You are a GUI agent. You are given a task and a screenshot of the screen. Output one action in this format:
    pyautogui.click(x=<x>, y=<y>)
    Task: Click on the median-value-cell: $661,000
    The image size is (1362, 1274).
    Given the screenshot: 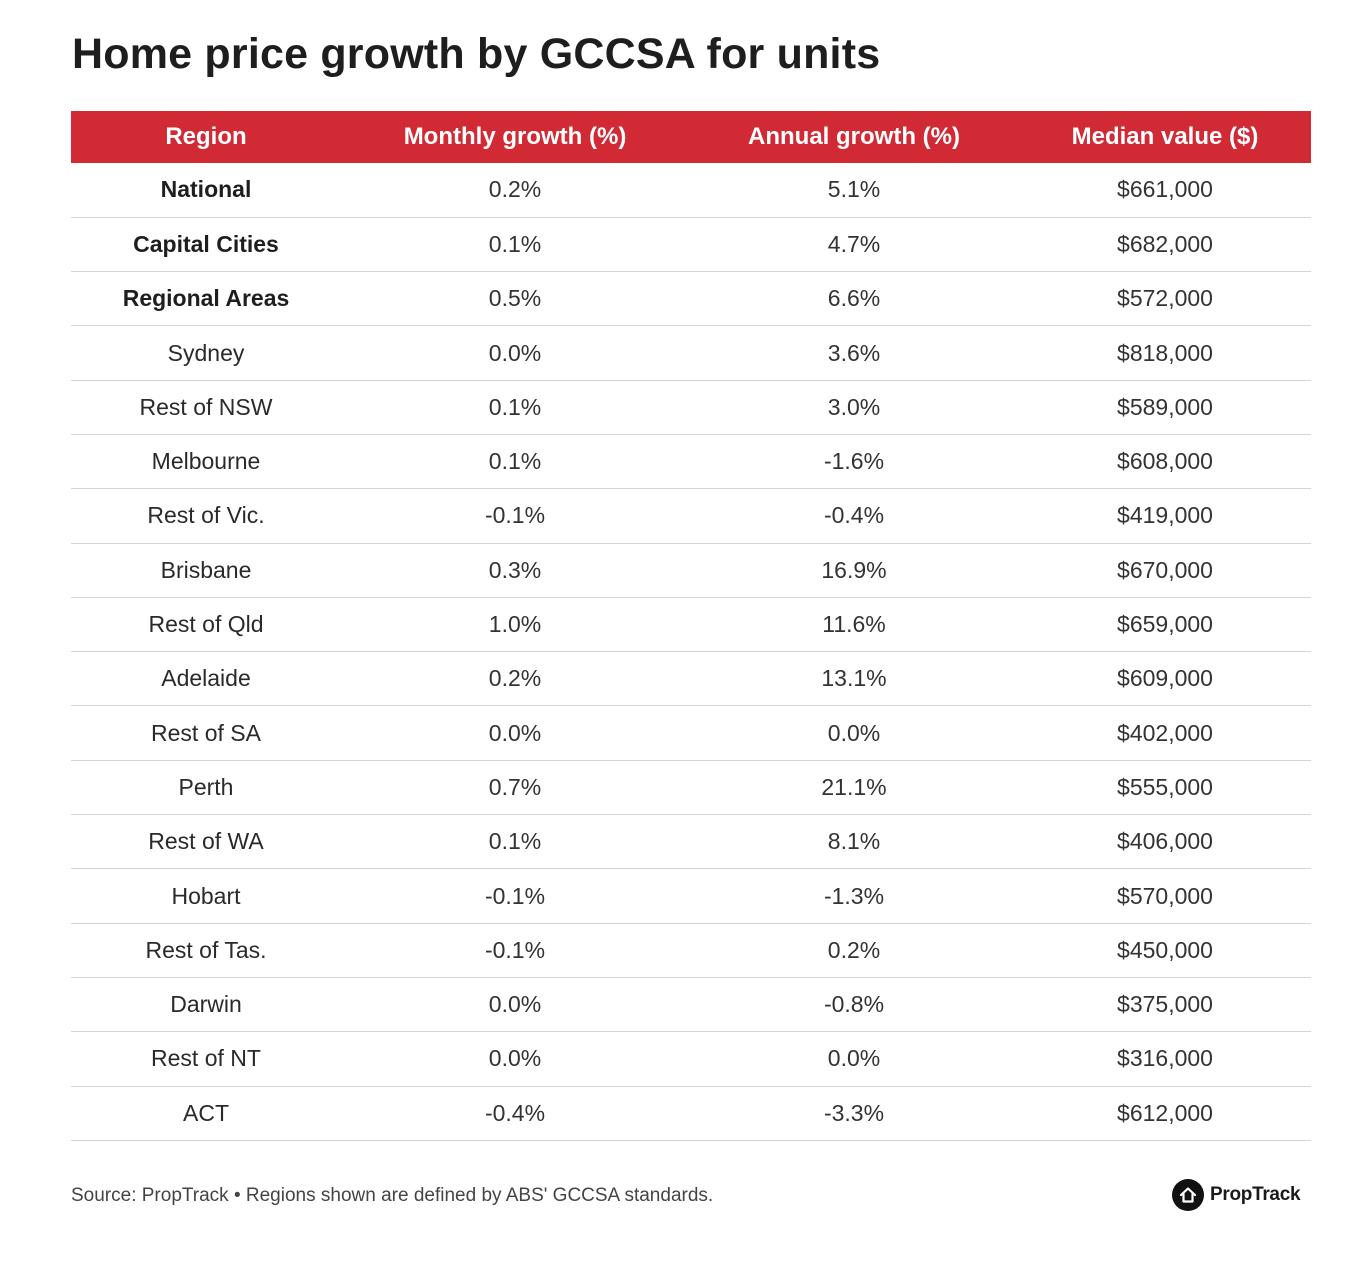 What is the action you would take?
    pyautogui.click(x=1165, y=189)
    